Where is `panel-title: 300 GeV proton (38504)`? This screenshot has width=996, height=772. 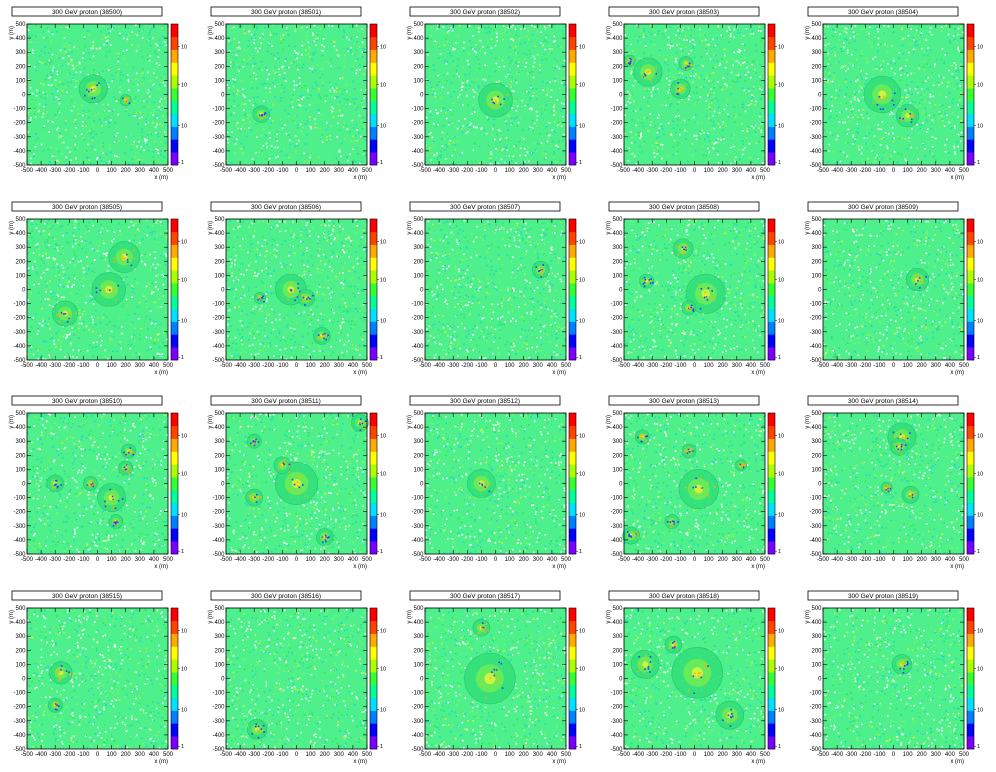
panel-title: 300 GeV proton (38504) is located at coordinates (883, 12).